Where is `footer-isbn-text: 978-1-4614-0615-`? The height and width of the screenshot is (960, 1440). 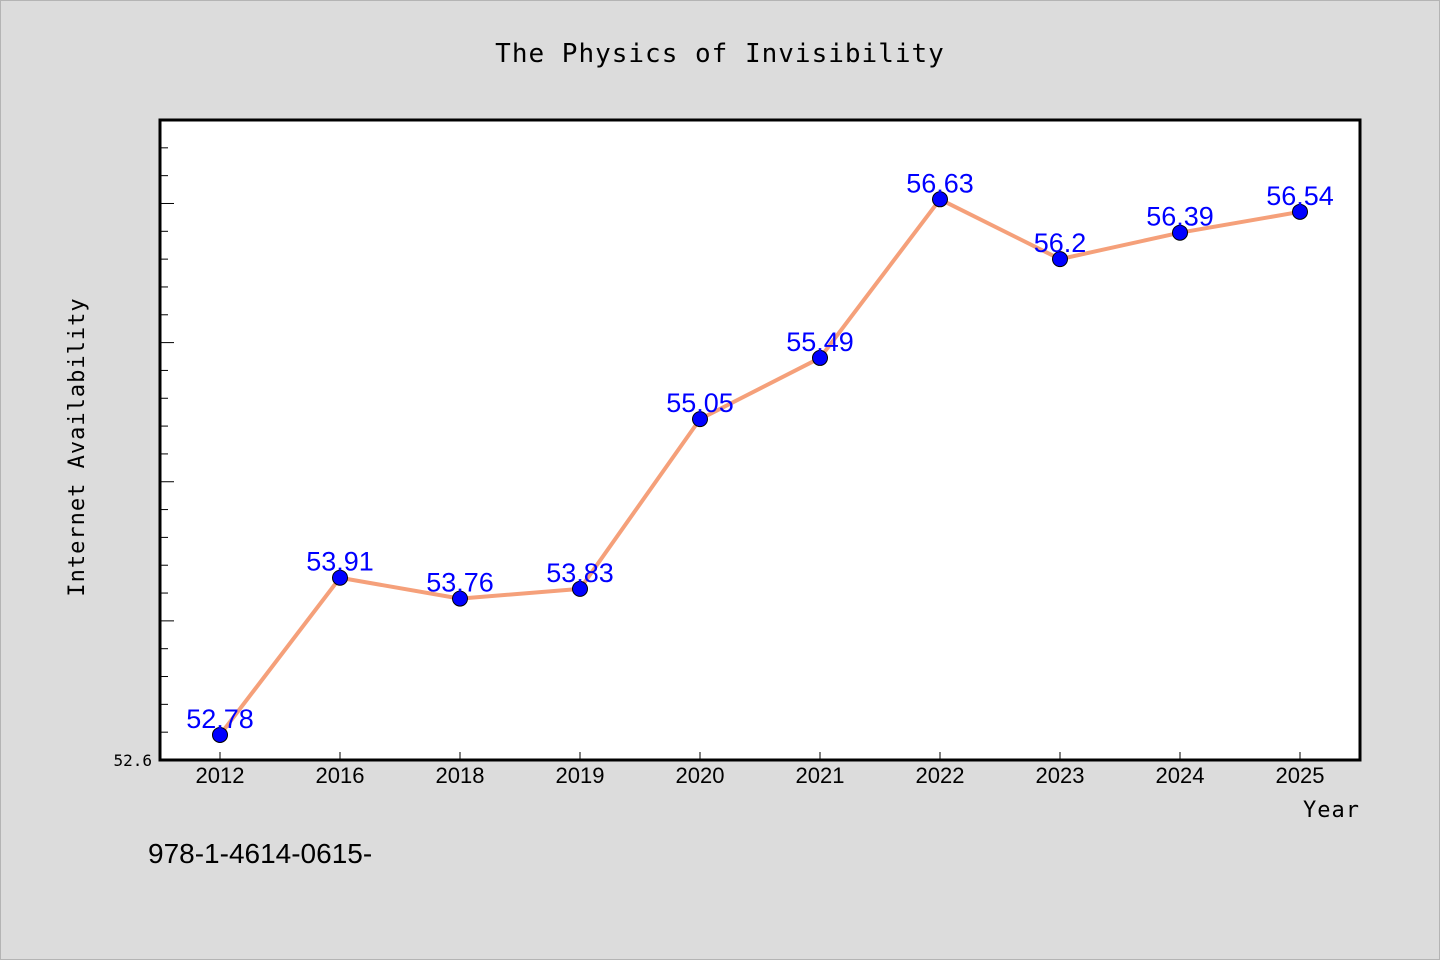 footer-isbn-text: 978-1-4614-0615- is located at coordinates (260, 853).